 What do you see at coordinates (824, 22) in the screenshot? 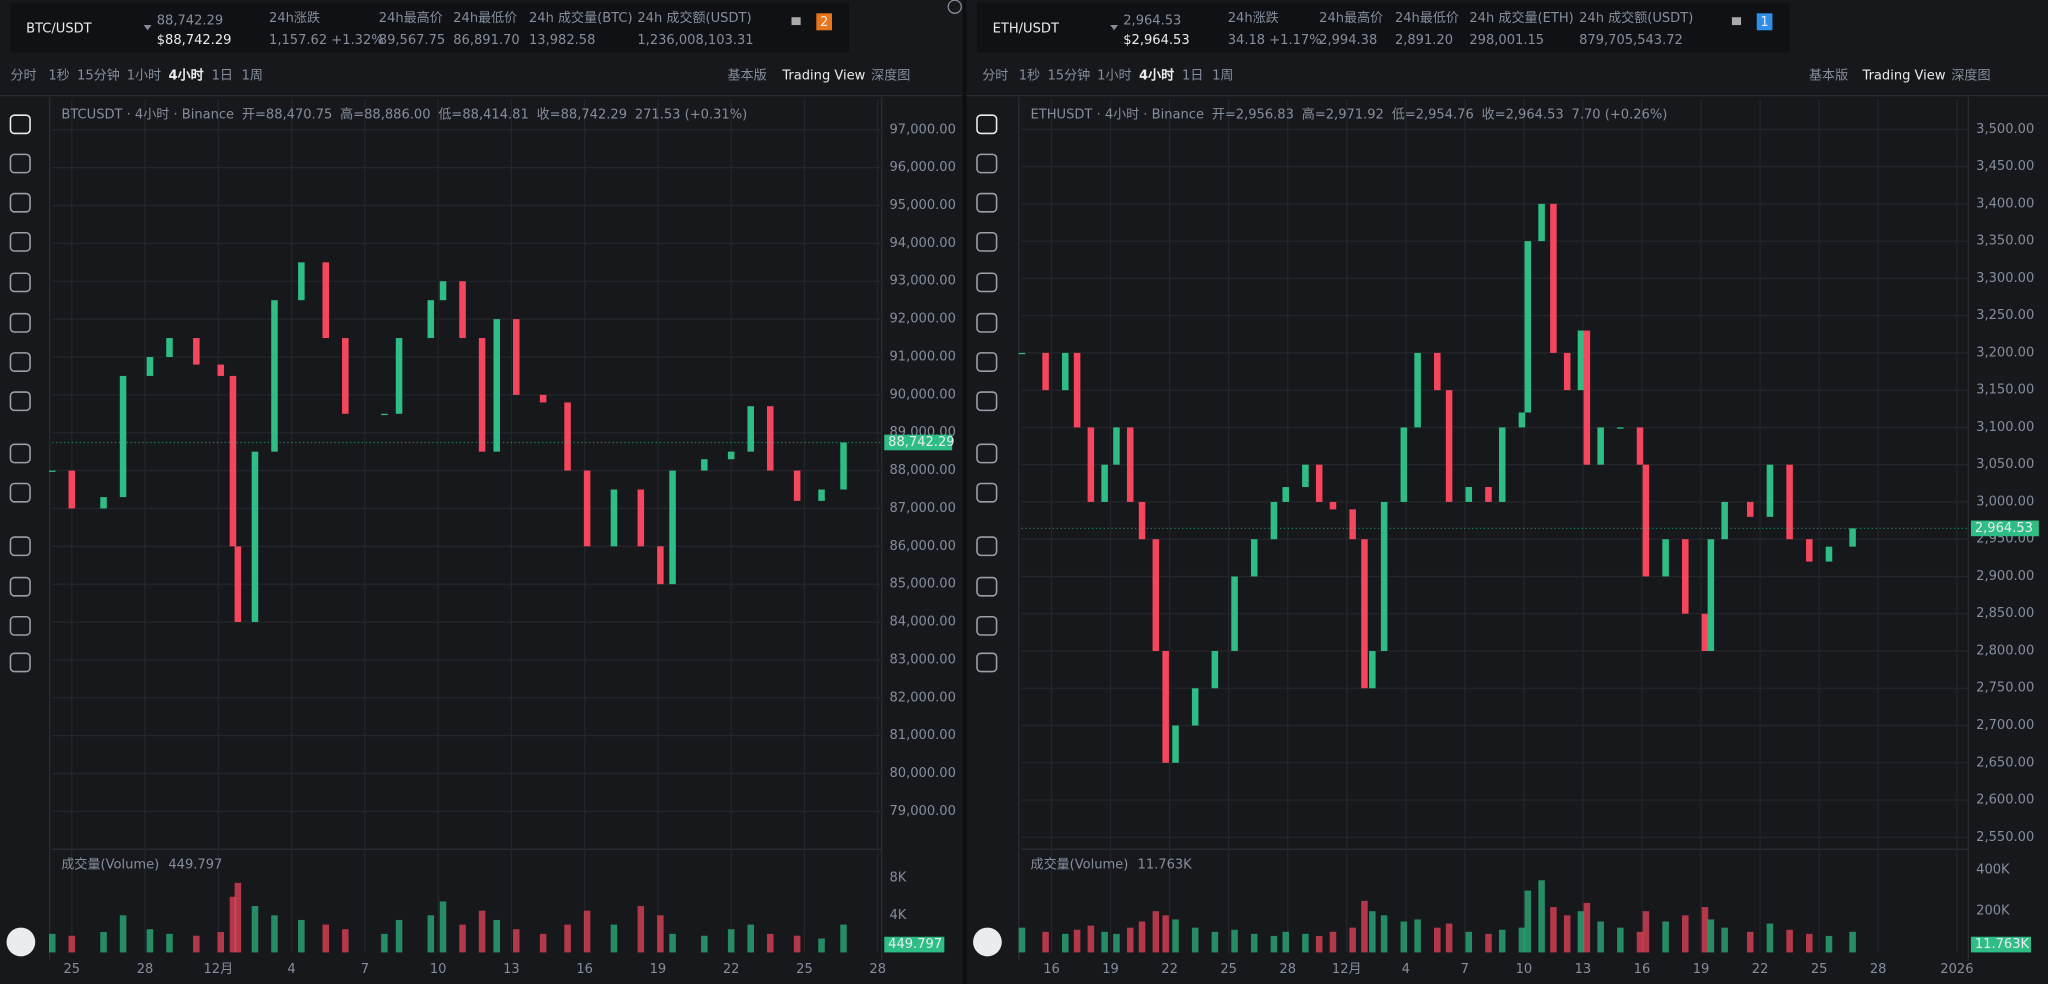
I see `badge-text: 2` at bounding box center [824, 22].